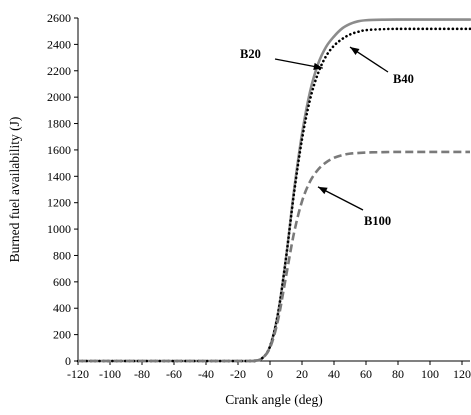  What do you see at coordinates (302, 374) in the screenshot?
I see `x-tick-label: 20` at bounding box center [302, 374].